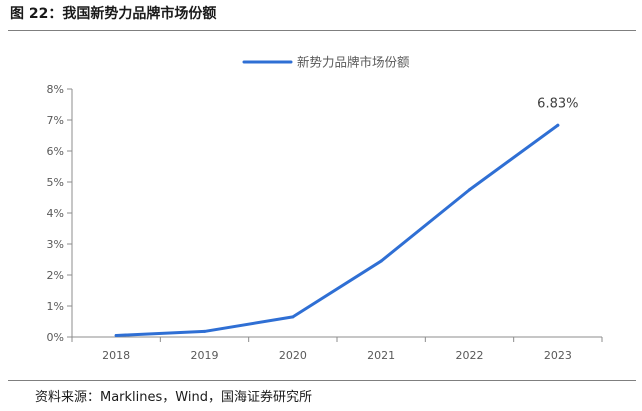 The image size is (642, 411). I want to click on y-tick-label: 2%, so click(55, 275).